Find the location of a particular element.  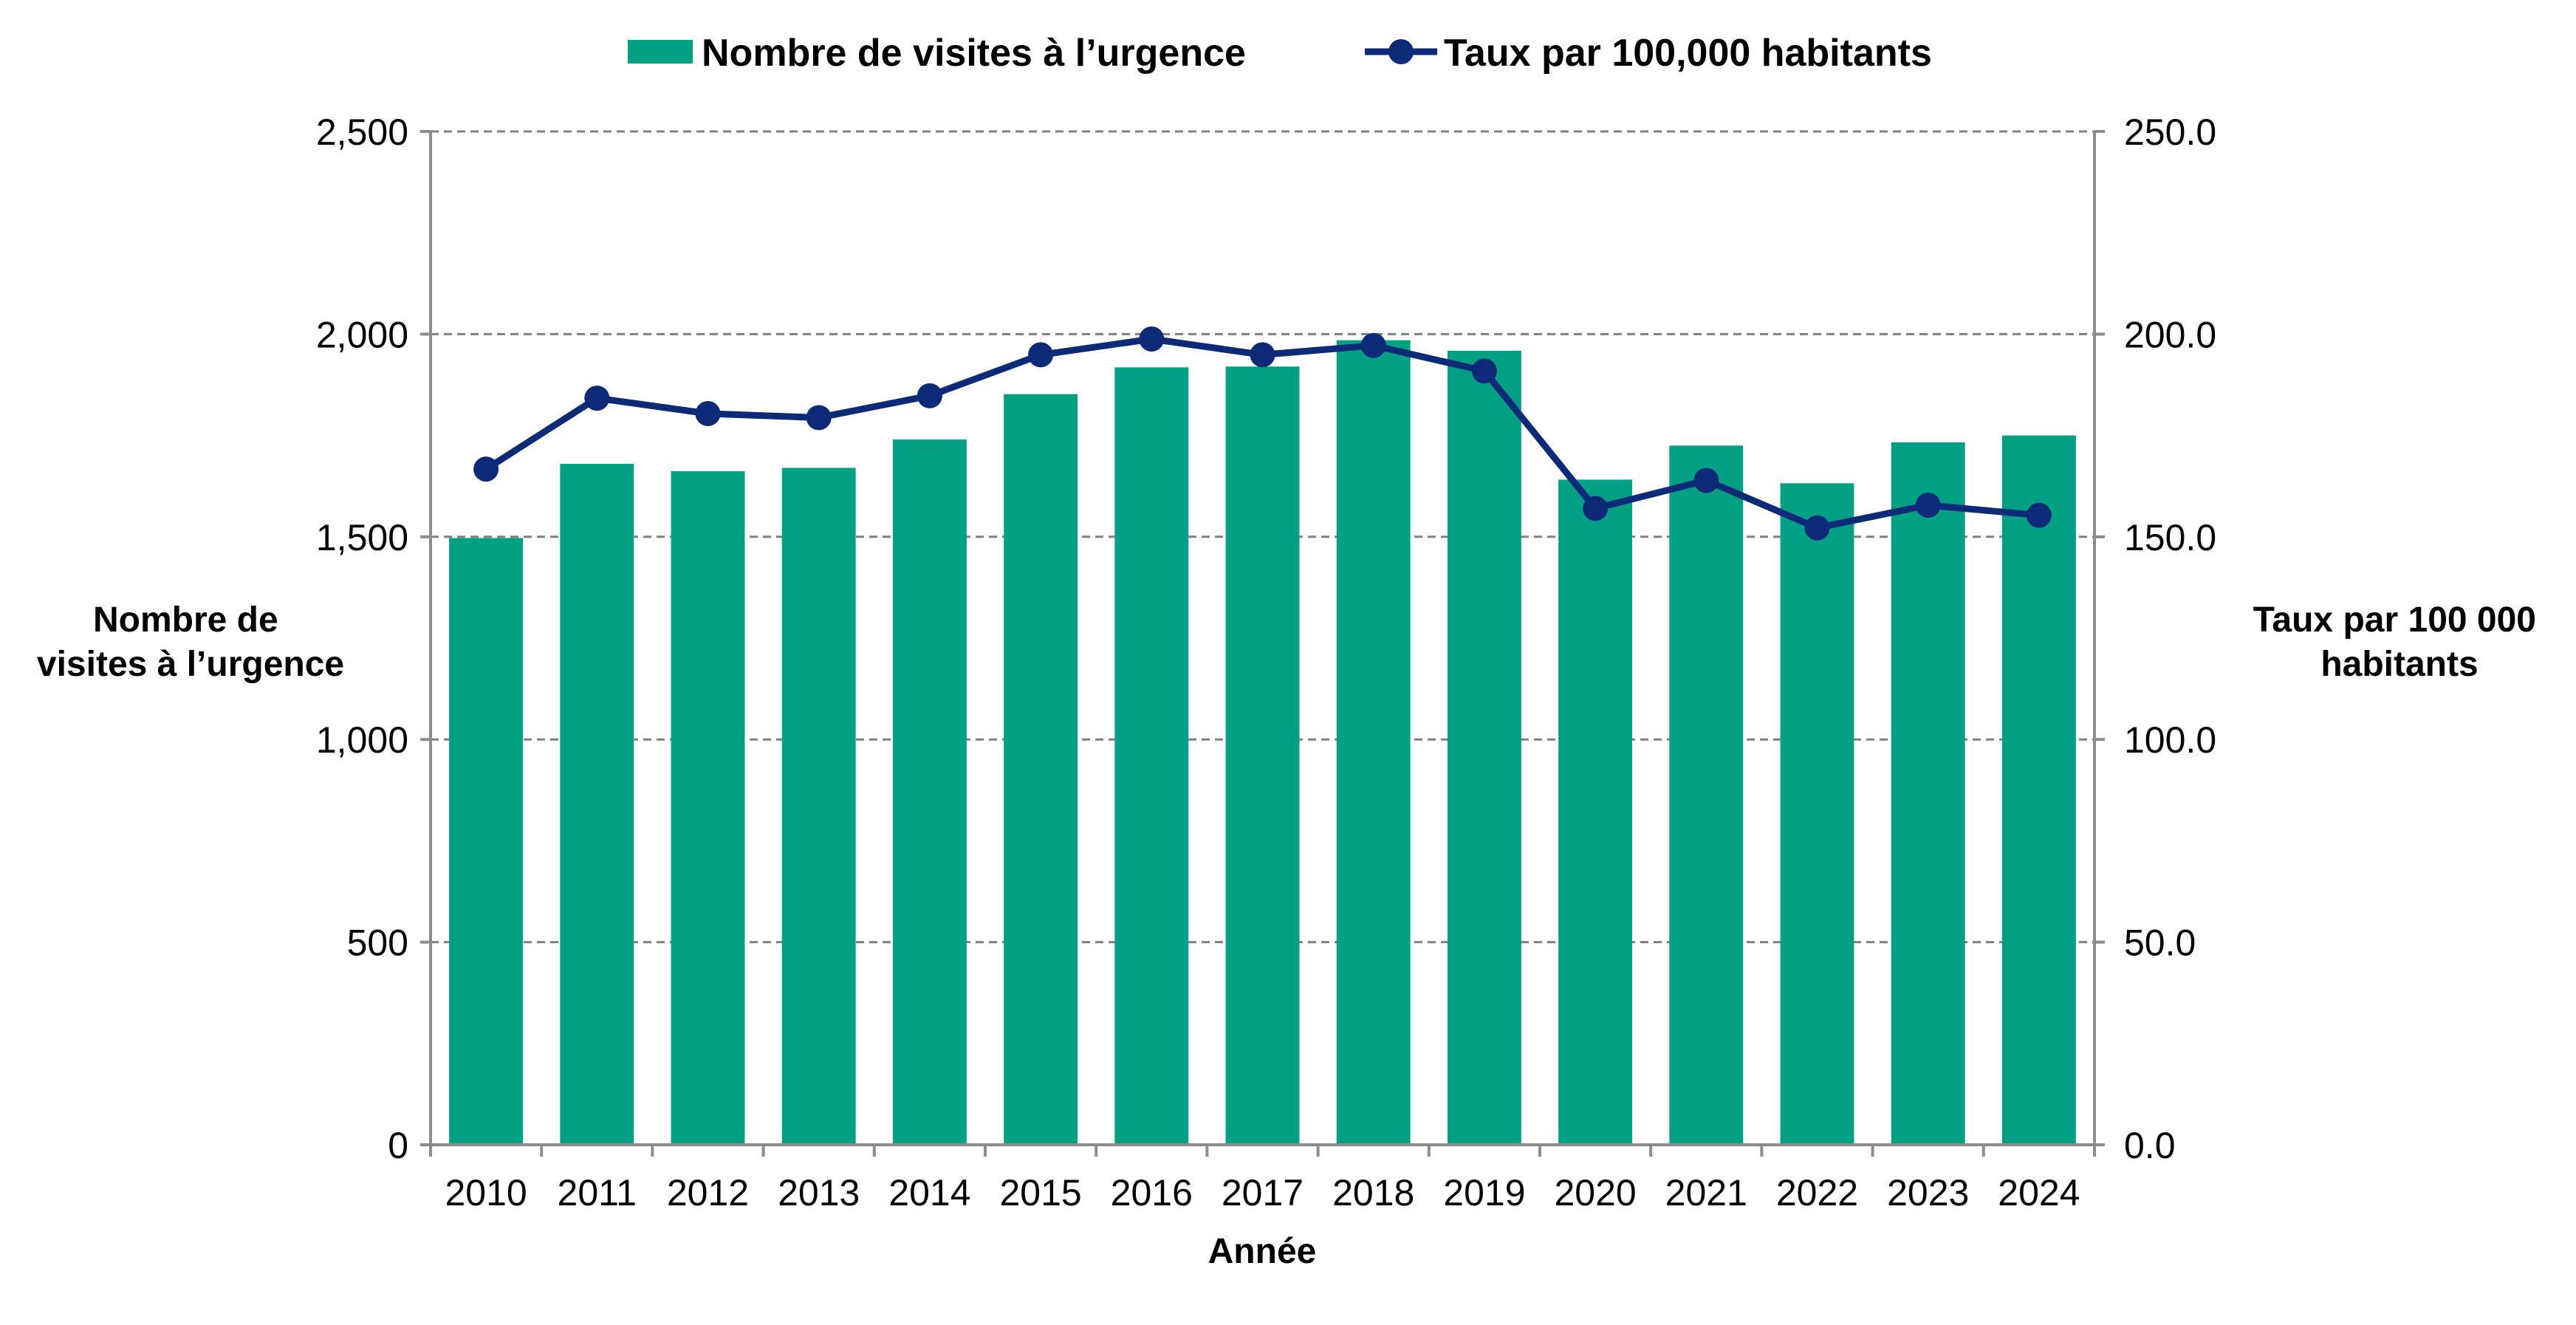

x-tick-label: 2024 is located at coordinates (2039, 1193).